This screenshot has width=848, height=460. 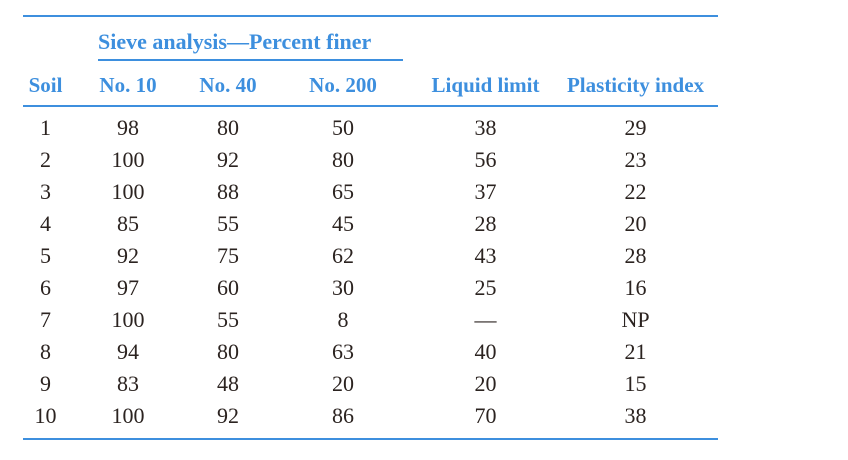 What do you see at coordinates (370, 320) in the screenshot?
I see `table-row: 7 100 55 8 — NP` at bounding box center [370, 320].